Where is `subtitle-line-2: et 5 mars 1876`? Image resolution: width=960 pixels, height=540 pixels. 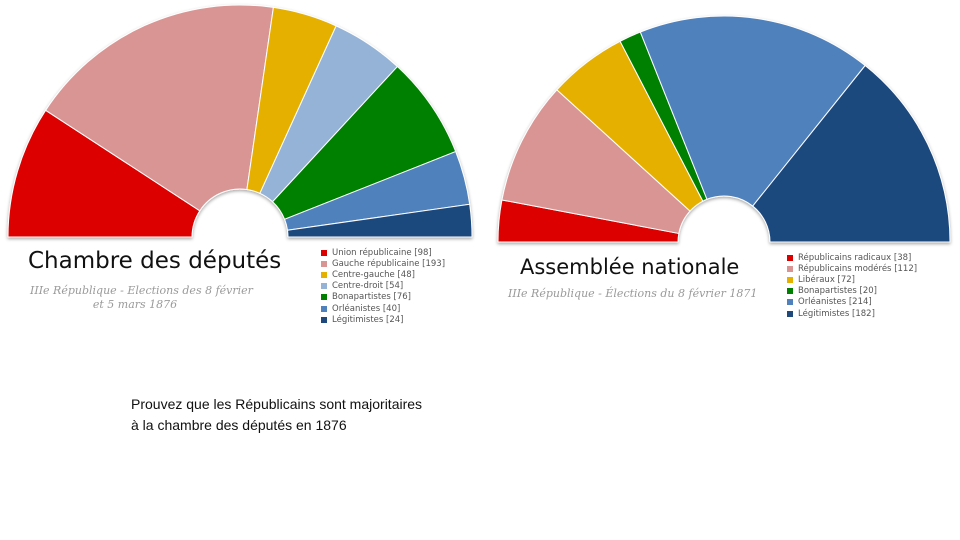
subtitle-line-2: et 5 mars 1876 is located at coordinates (135, 304).